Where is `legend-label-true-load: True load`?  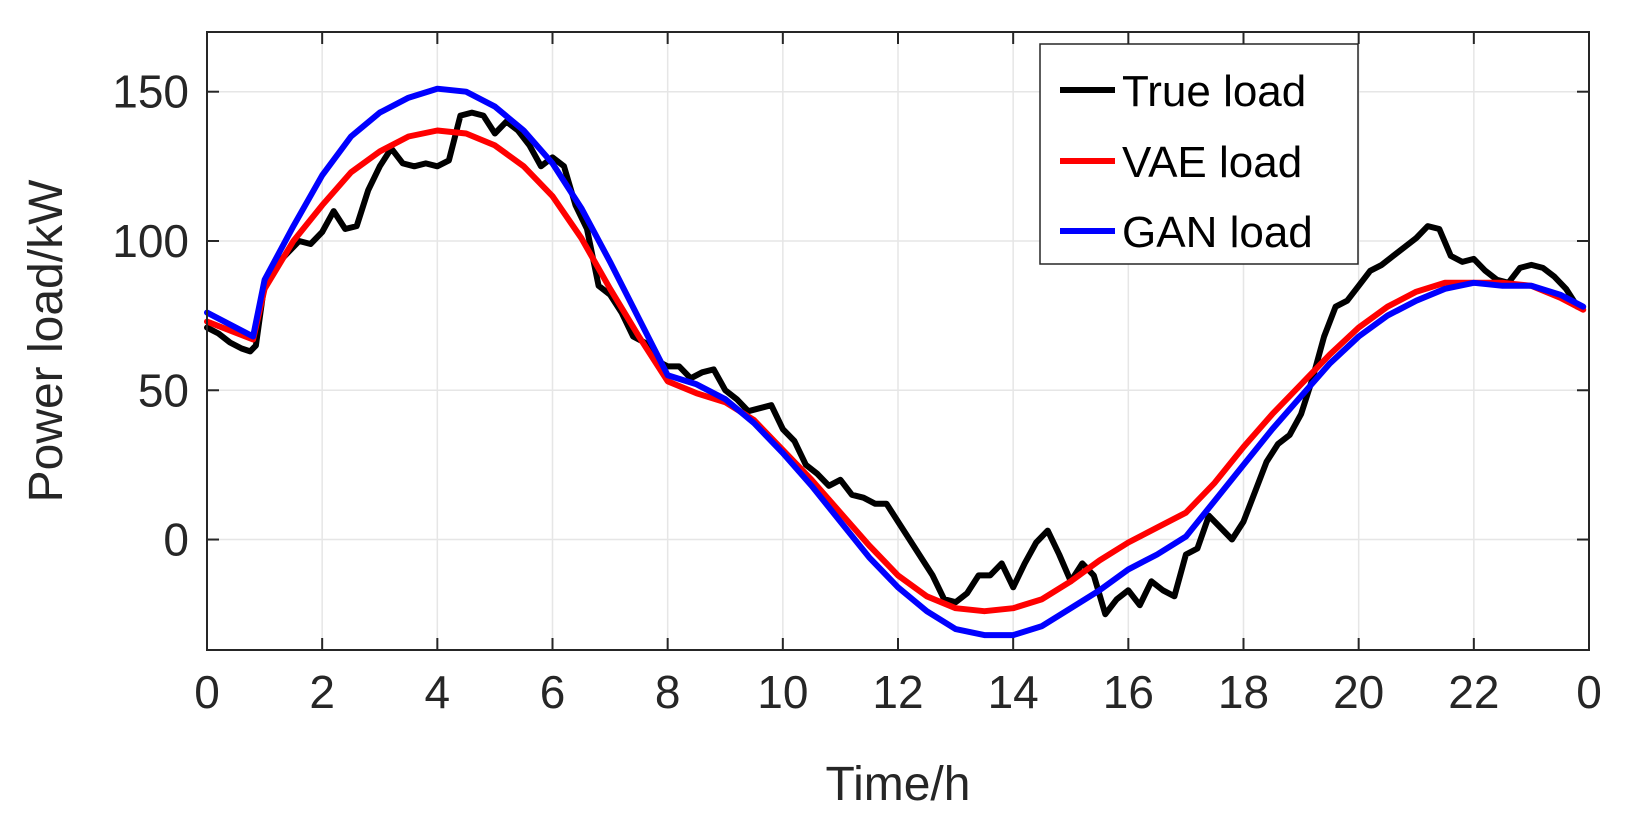 legend-label-true-load: True load is located at coordinates (1214, 91).